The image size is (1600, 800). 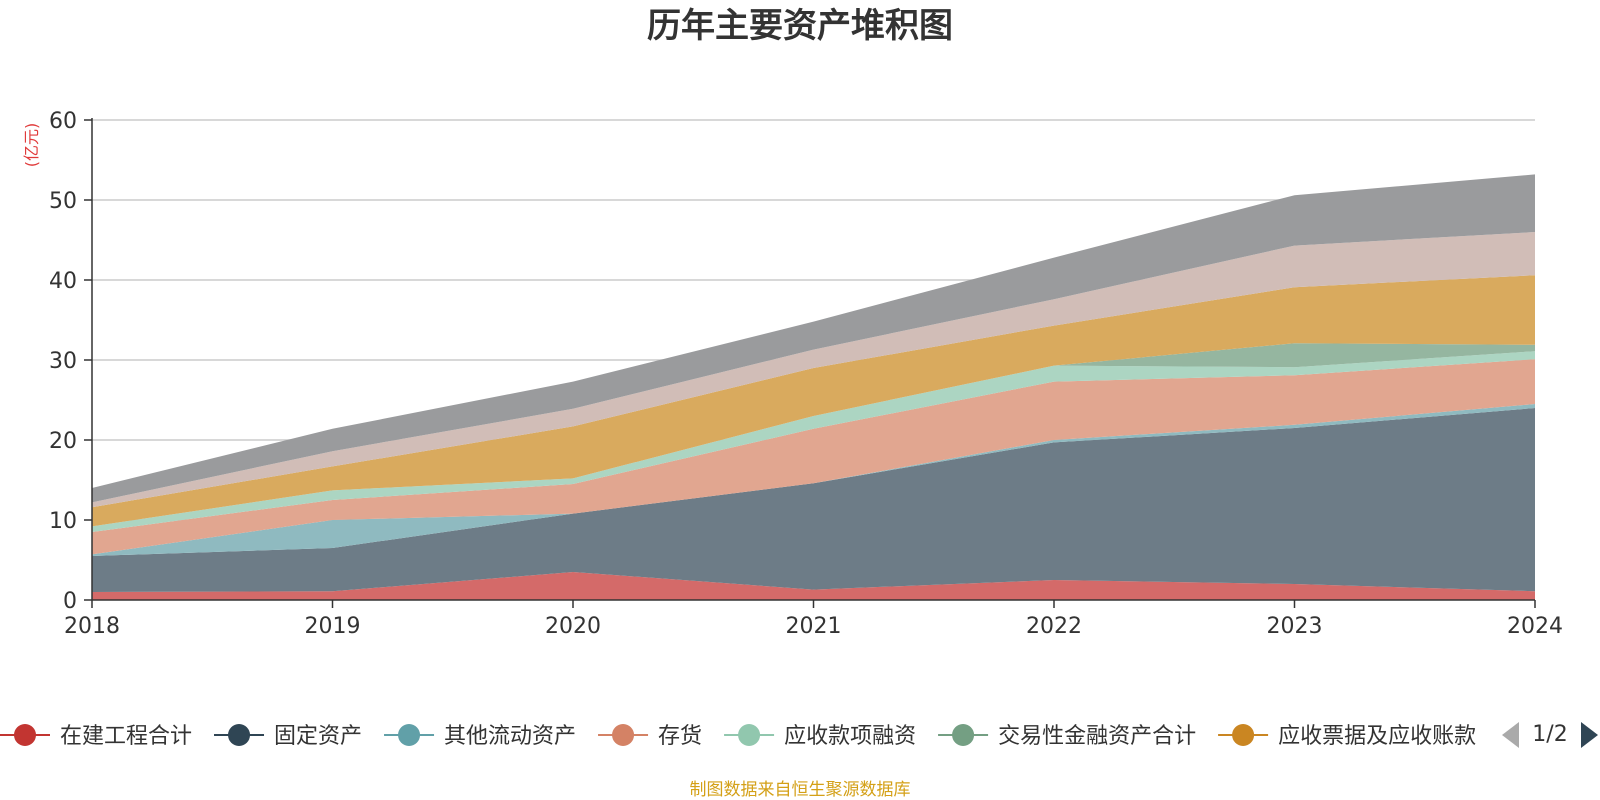 What do you see at coordinates (333, 626) in the screenshot?
I see `x-tick-label: 2019` at bounding box center [333, 626].